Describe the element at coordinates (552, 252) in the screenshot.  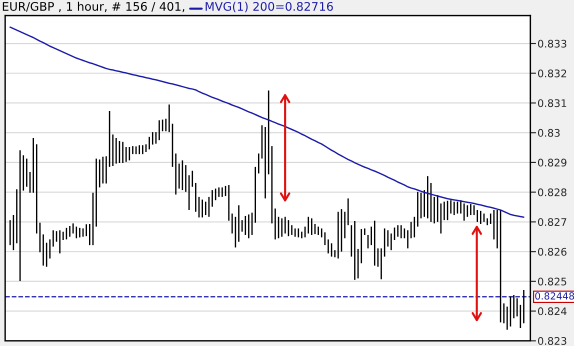
I see `y-tick-label: 0.826` at that location.